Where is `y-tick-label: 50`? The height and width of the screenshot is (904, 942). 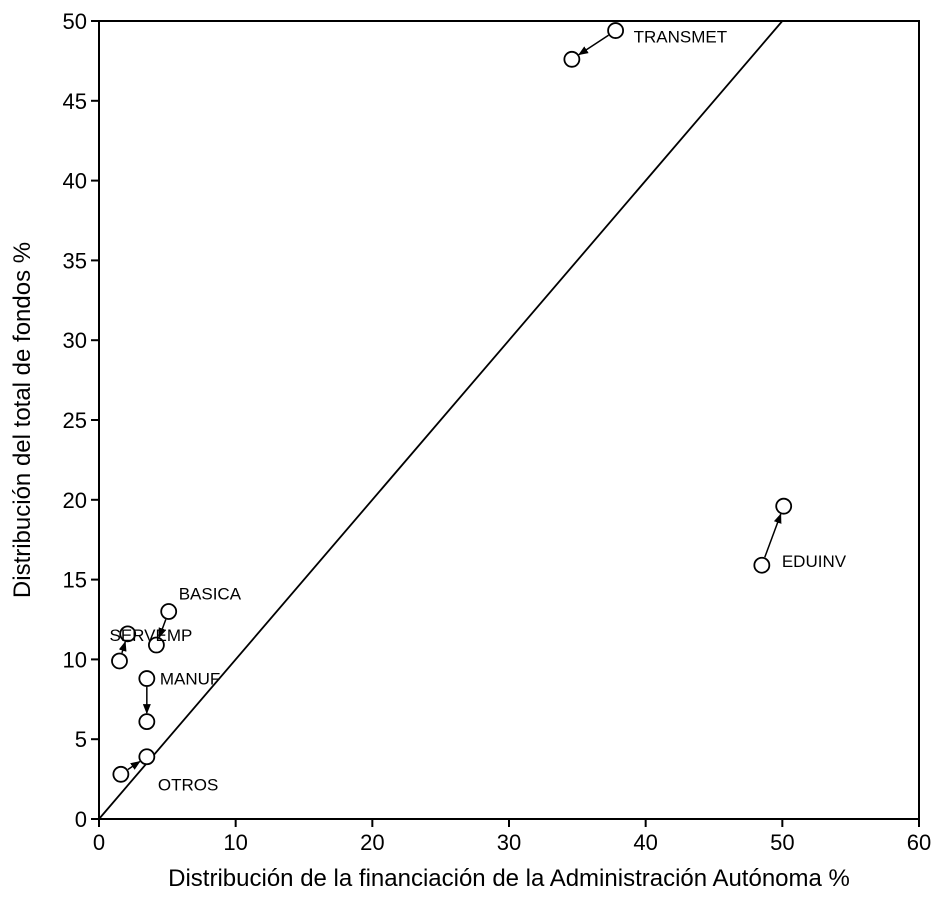 y-tick-label: 50 is located at coordinates (75, 21).